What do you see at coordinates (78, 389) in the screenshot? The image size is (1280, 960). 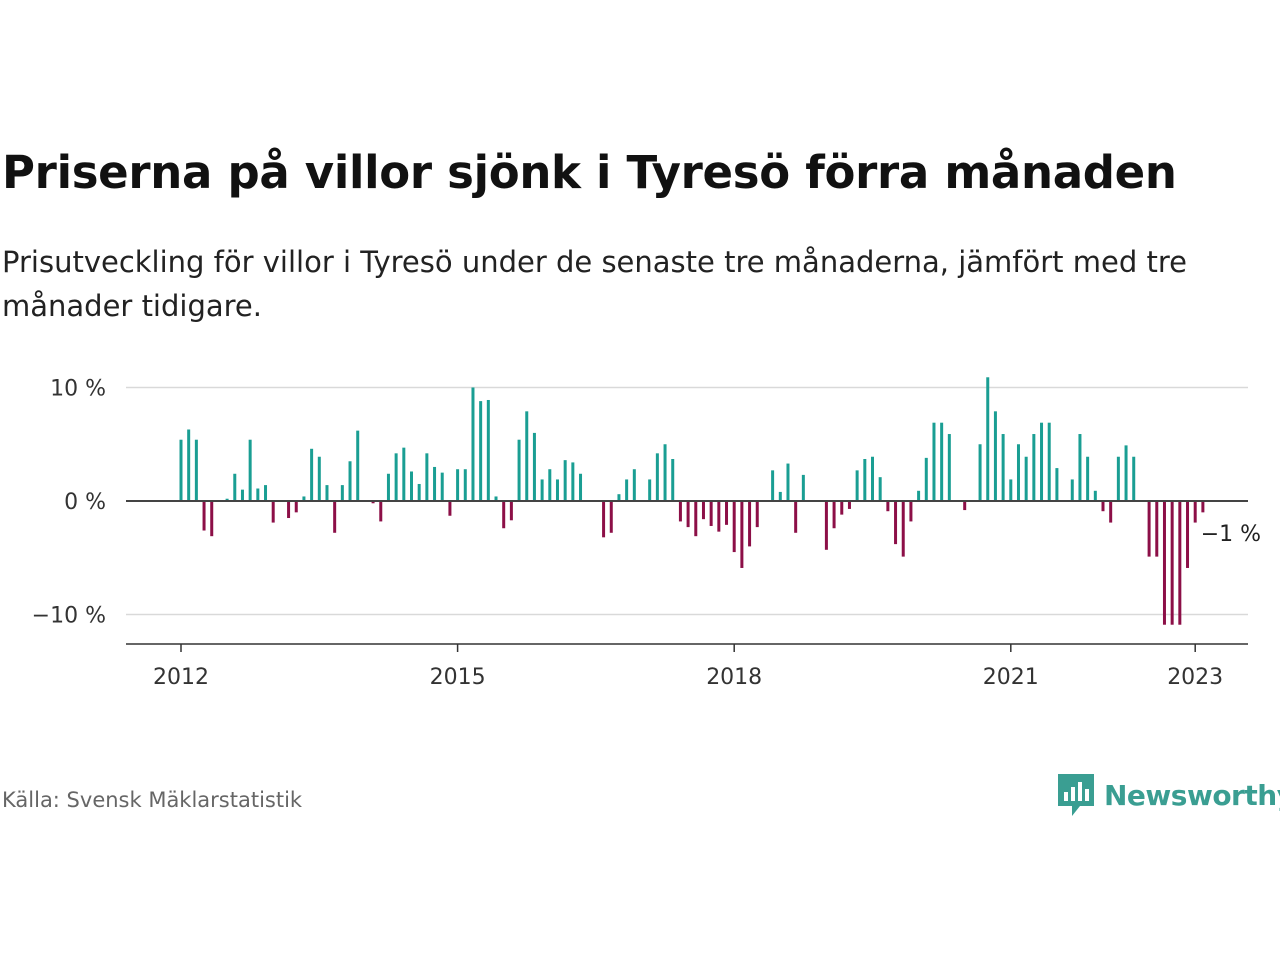 I see `y-tick-label: 10 %` at bounding box center [78, 389].